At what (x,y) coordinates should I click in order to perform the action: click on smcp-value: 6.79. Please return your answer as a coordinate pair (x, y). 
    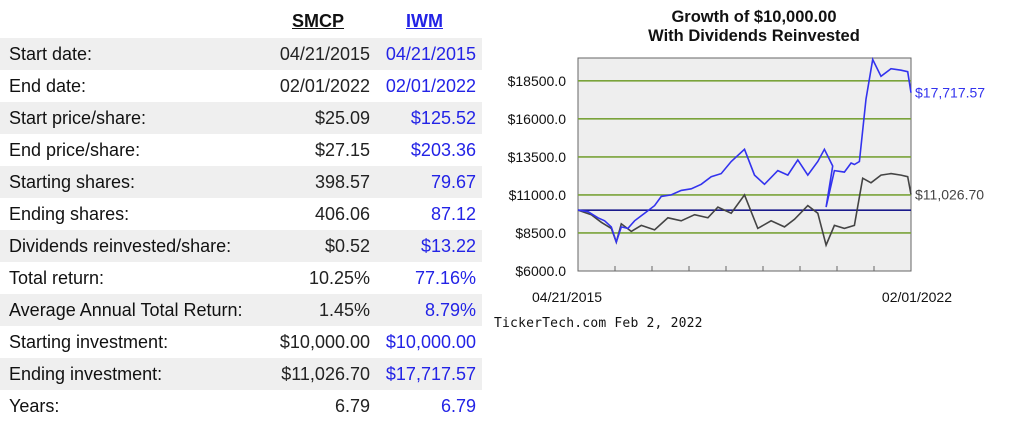
    Looking at the image, I should click on (352, 406).